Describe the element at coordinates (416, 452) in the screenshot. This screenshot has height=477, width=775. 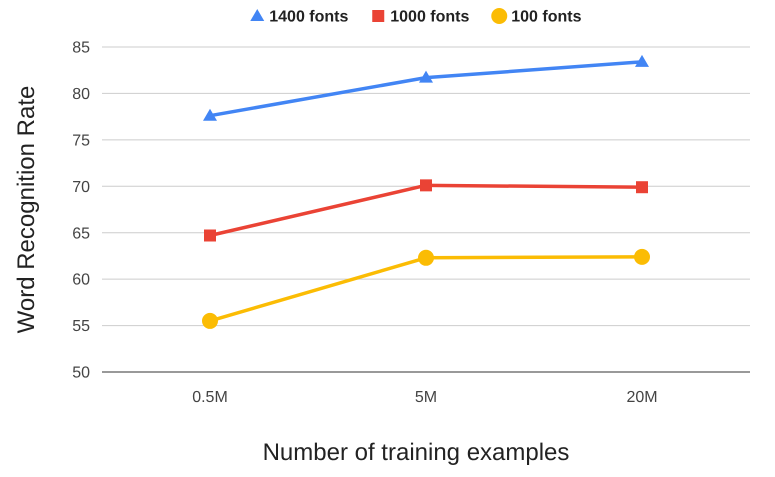
I see `x-axis-title: Number of training examples` at that location.